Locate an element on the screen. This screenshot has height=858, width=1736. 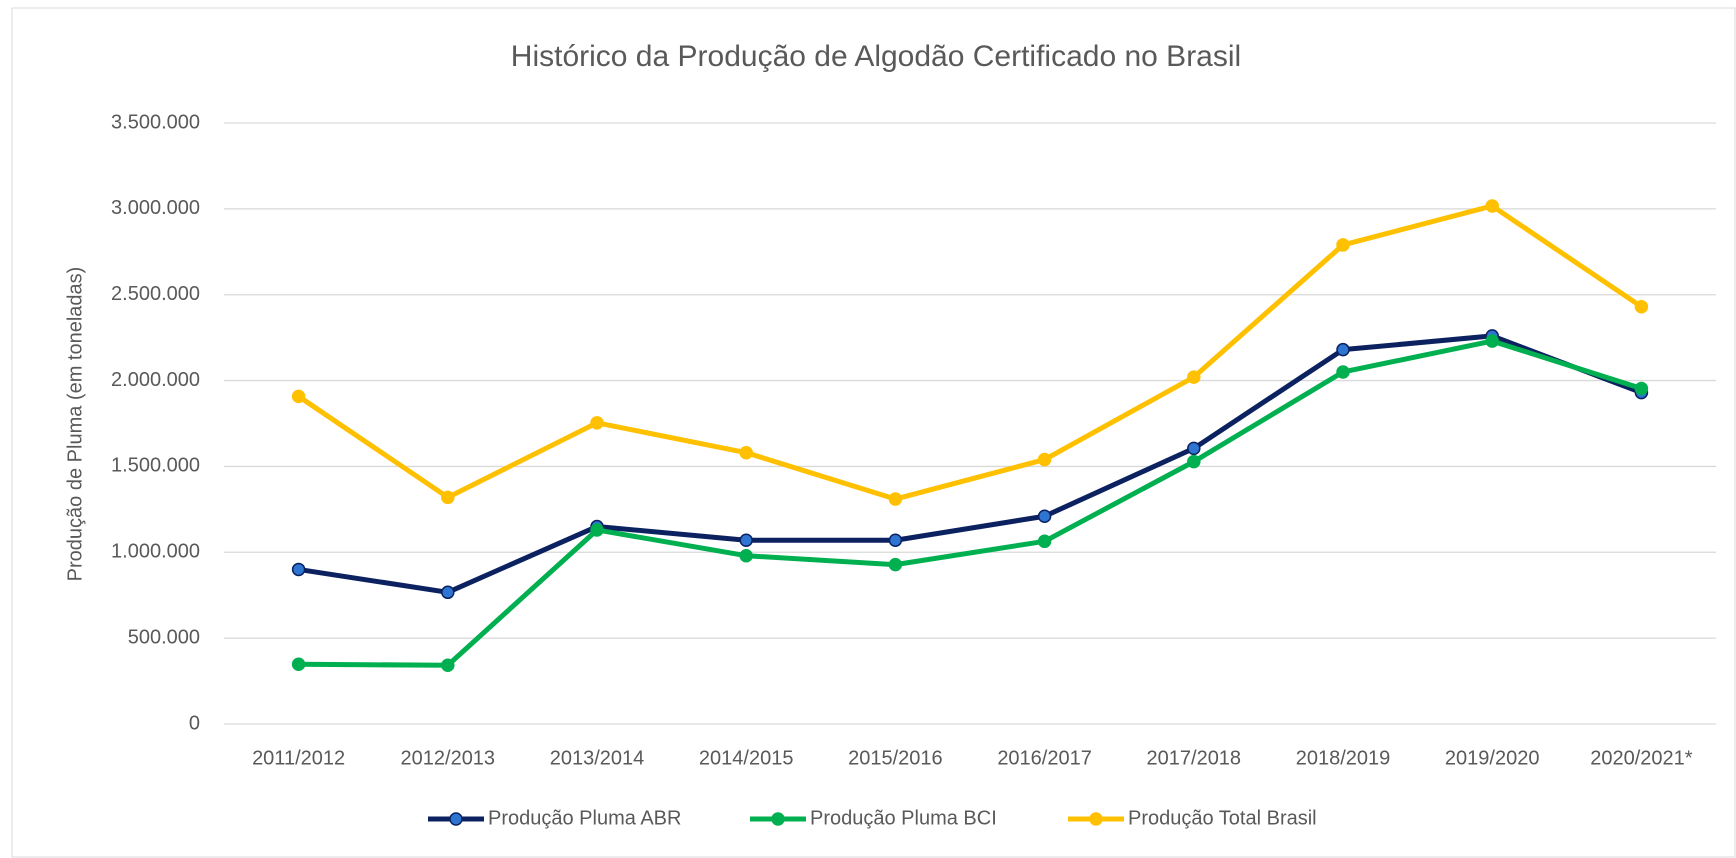
x-tick-label: 2019/2020 is located at coordinates (1492, 758).